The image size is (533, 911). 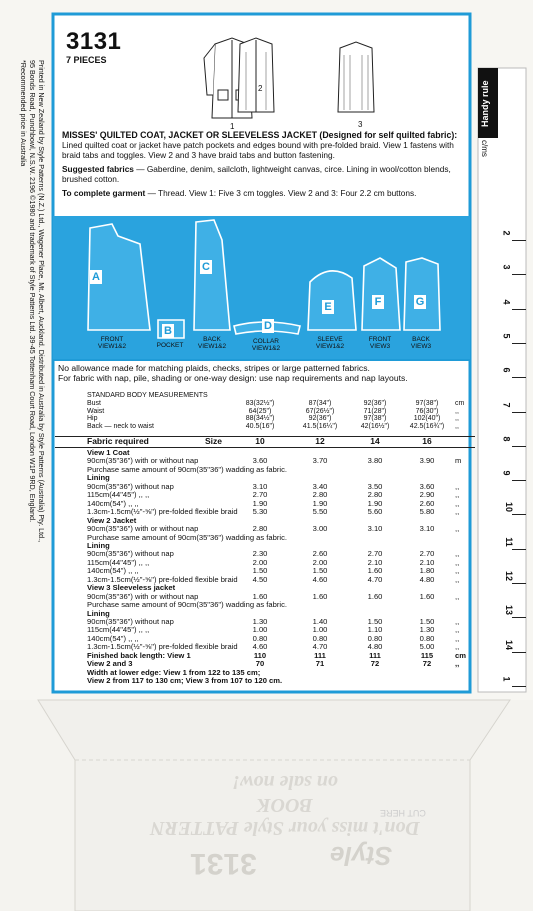 What do you see at coordinates (143, 596) in the screenshot?
I see `row-label: 90cm(35"36") with or without nap` at bounding box center [143, 596].